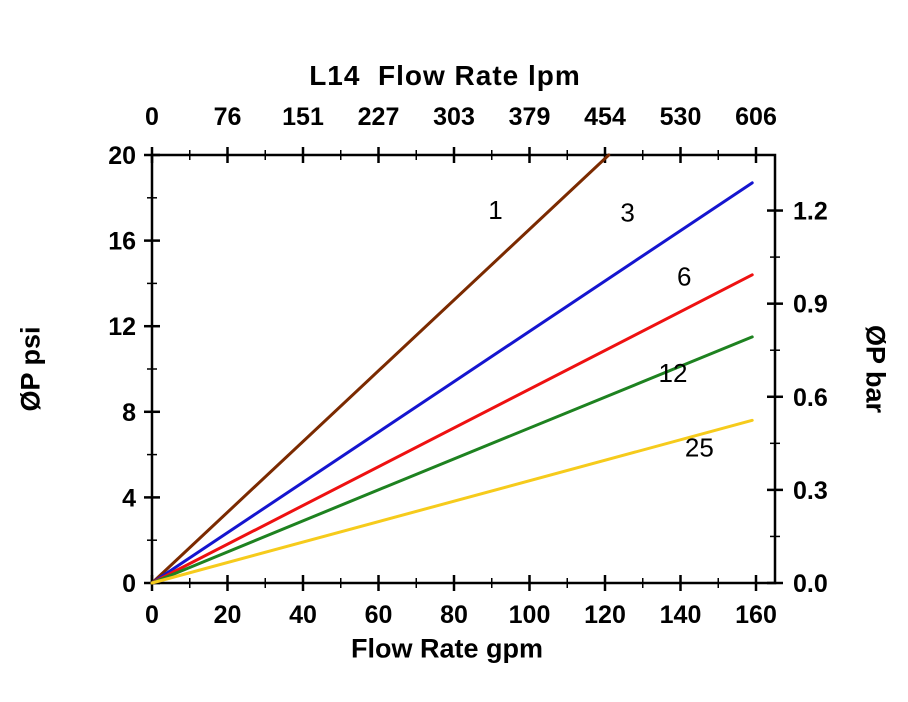  Describe the element at coordinates (756, 615) in the screenshot. I see `gpm-tick-label: 160` at that location.